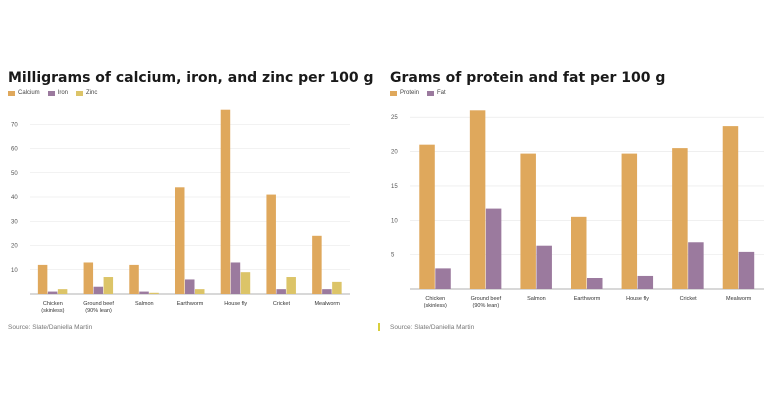  I want to click on bar-protein-cricket, so click(680, 218).